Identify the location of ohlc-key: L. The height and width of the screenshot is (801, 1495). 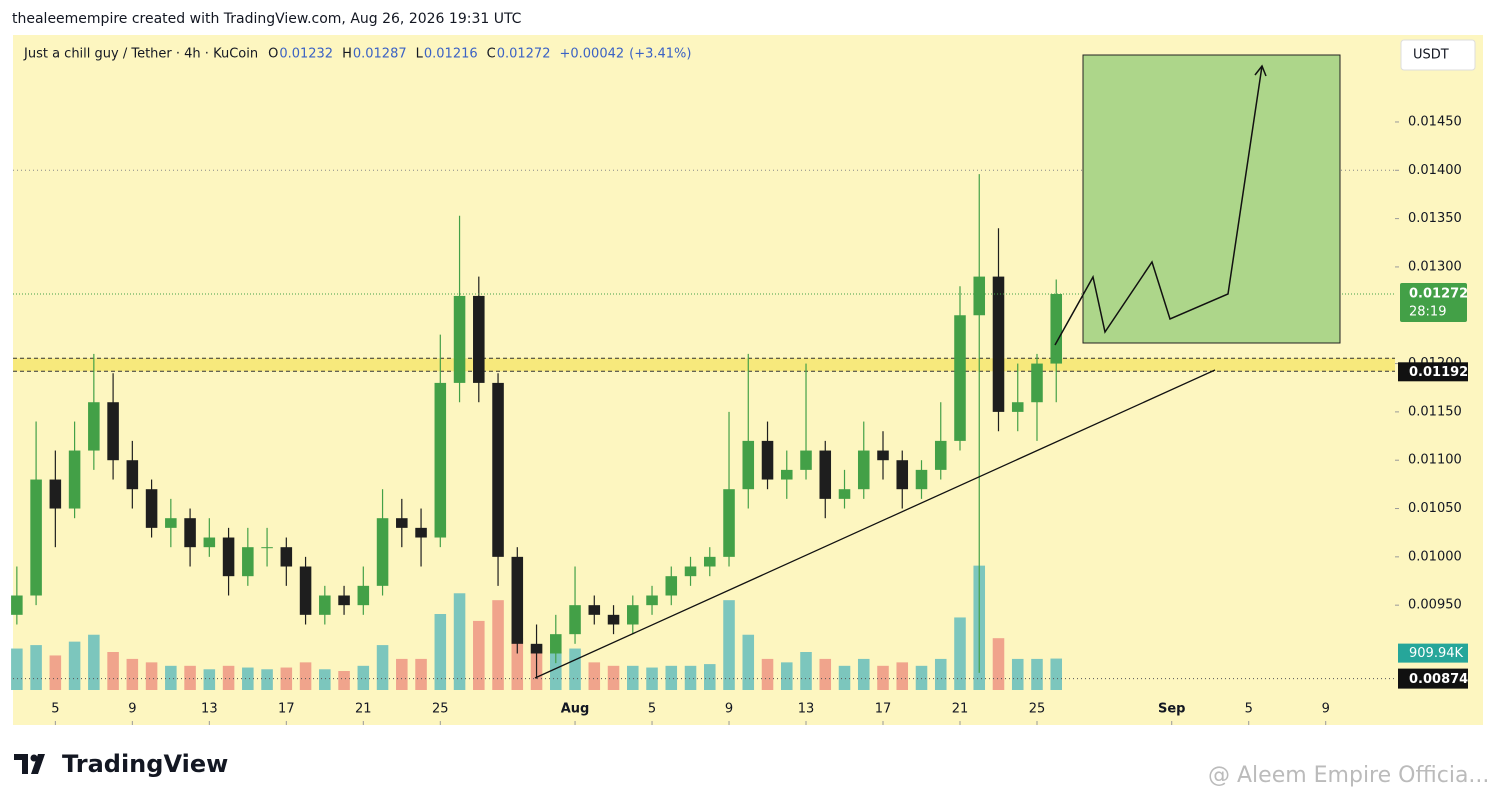
(420, 54).